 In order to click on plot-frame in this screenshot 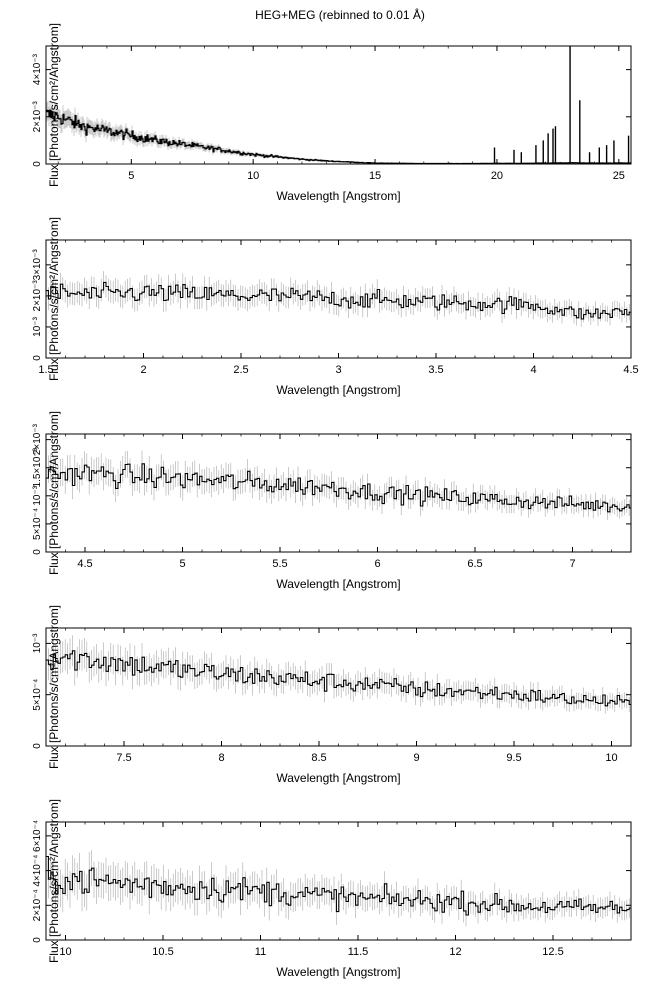, I will do `click(338, 105)`.